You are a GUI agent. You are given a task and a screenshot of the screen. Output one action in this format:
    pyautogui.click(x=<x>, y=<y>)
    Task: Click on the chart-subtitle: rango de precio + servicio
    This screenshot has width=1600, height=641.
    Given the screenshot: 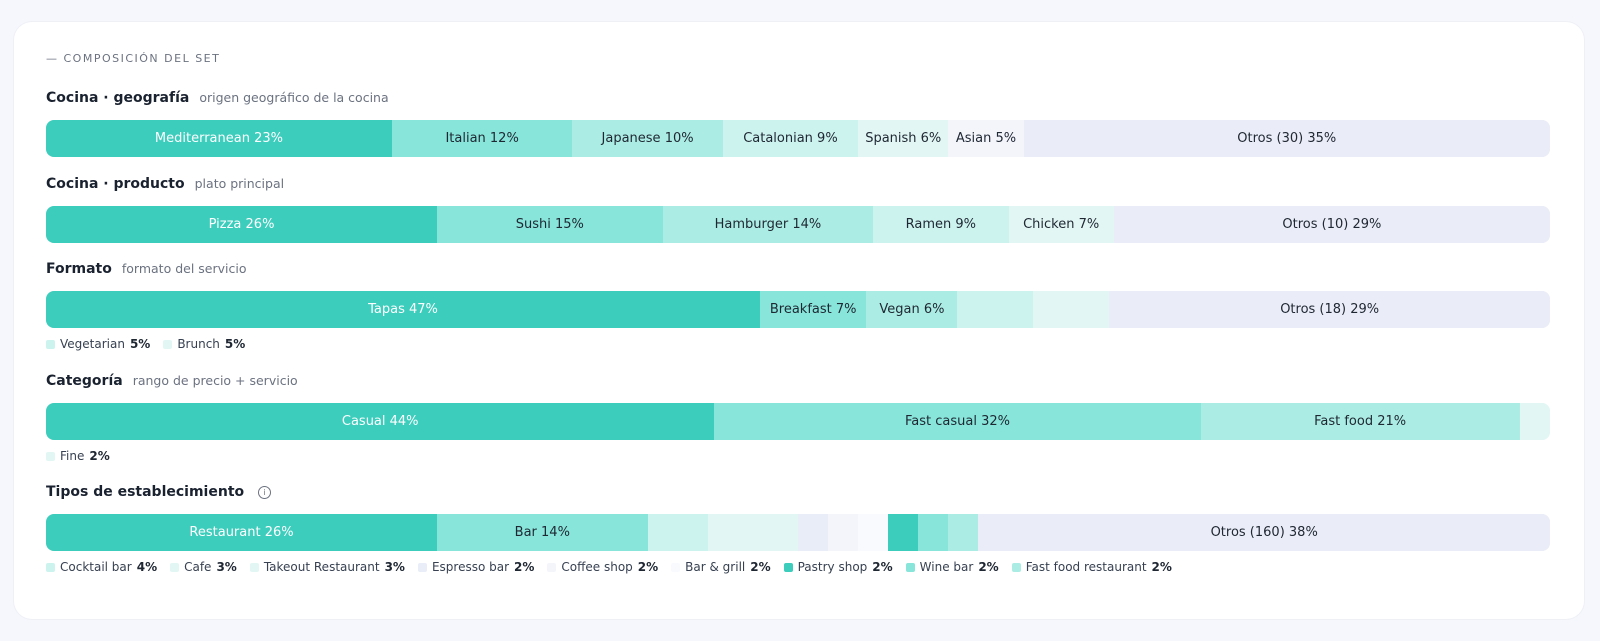 What is the action you would take?
    pyautogui.click(x=215, y=380)
    